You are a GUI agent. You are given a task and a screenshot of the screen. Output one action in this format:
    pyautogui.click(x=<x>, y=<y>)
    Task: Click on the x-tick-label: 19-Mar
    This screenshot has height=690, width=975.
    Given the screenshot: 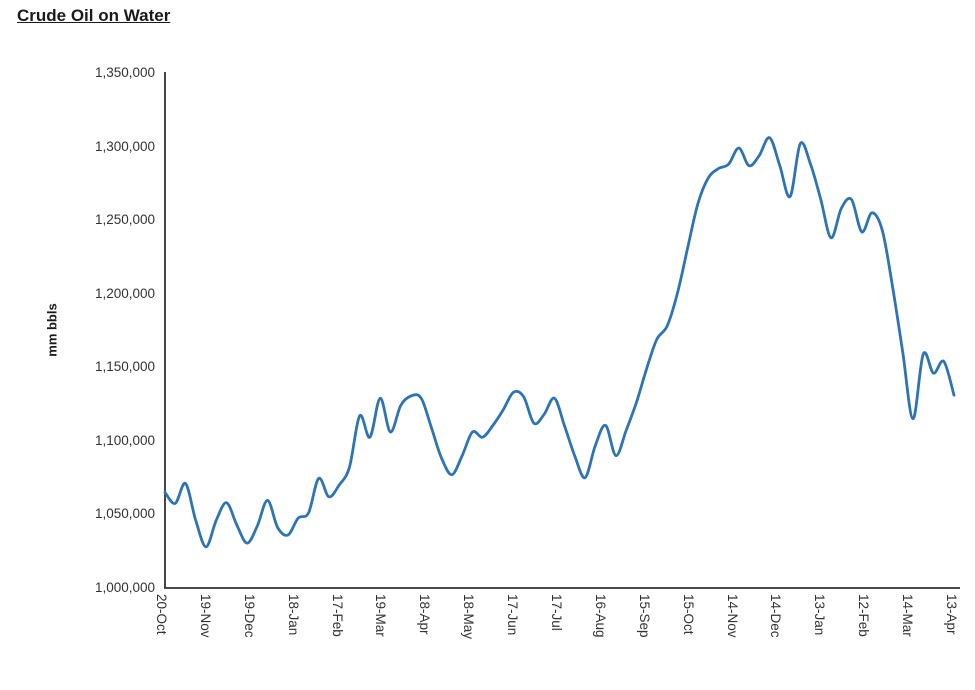 What is the action you would take?
    pyautogui.click(x=381, y=615)
    